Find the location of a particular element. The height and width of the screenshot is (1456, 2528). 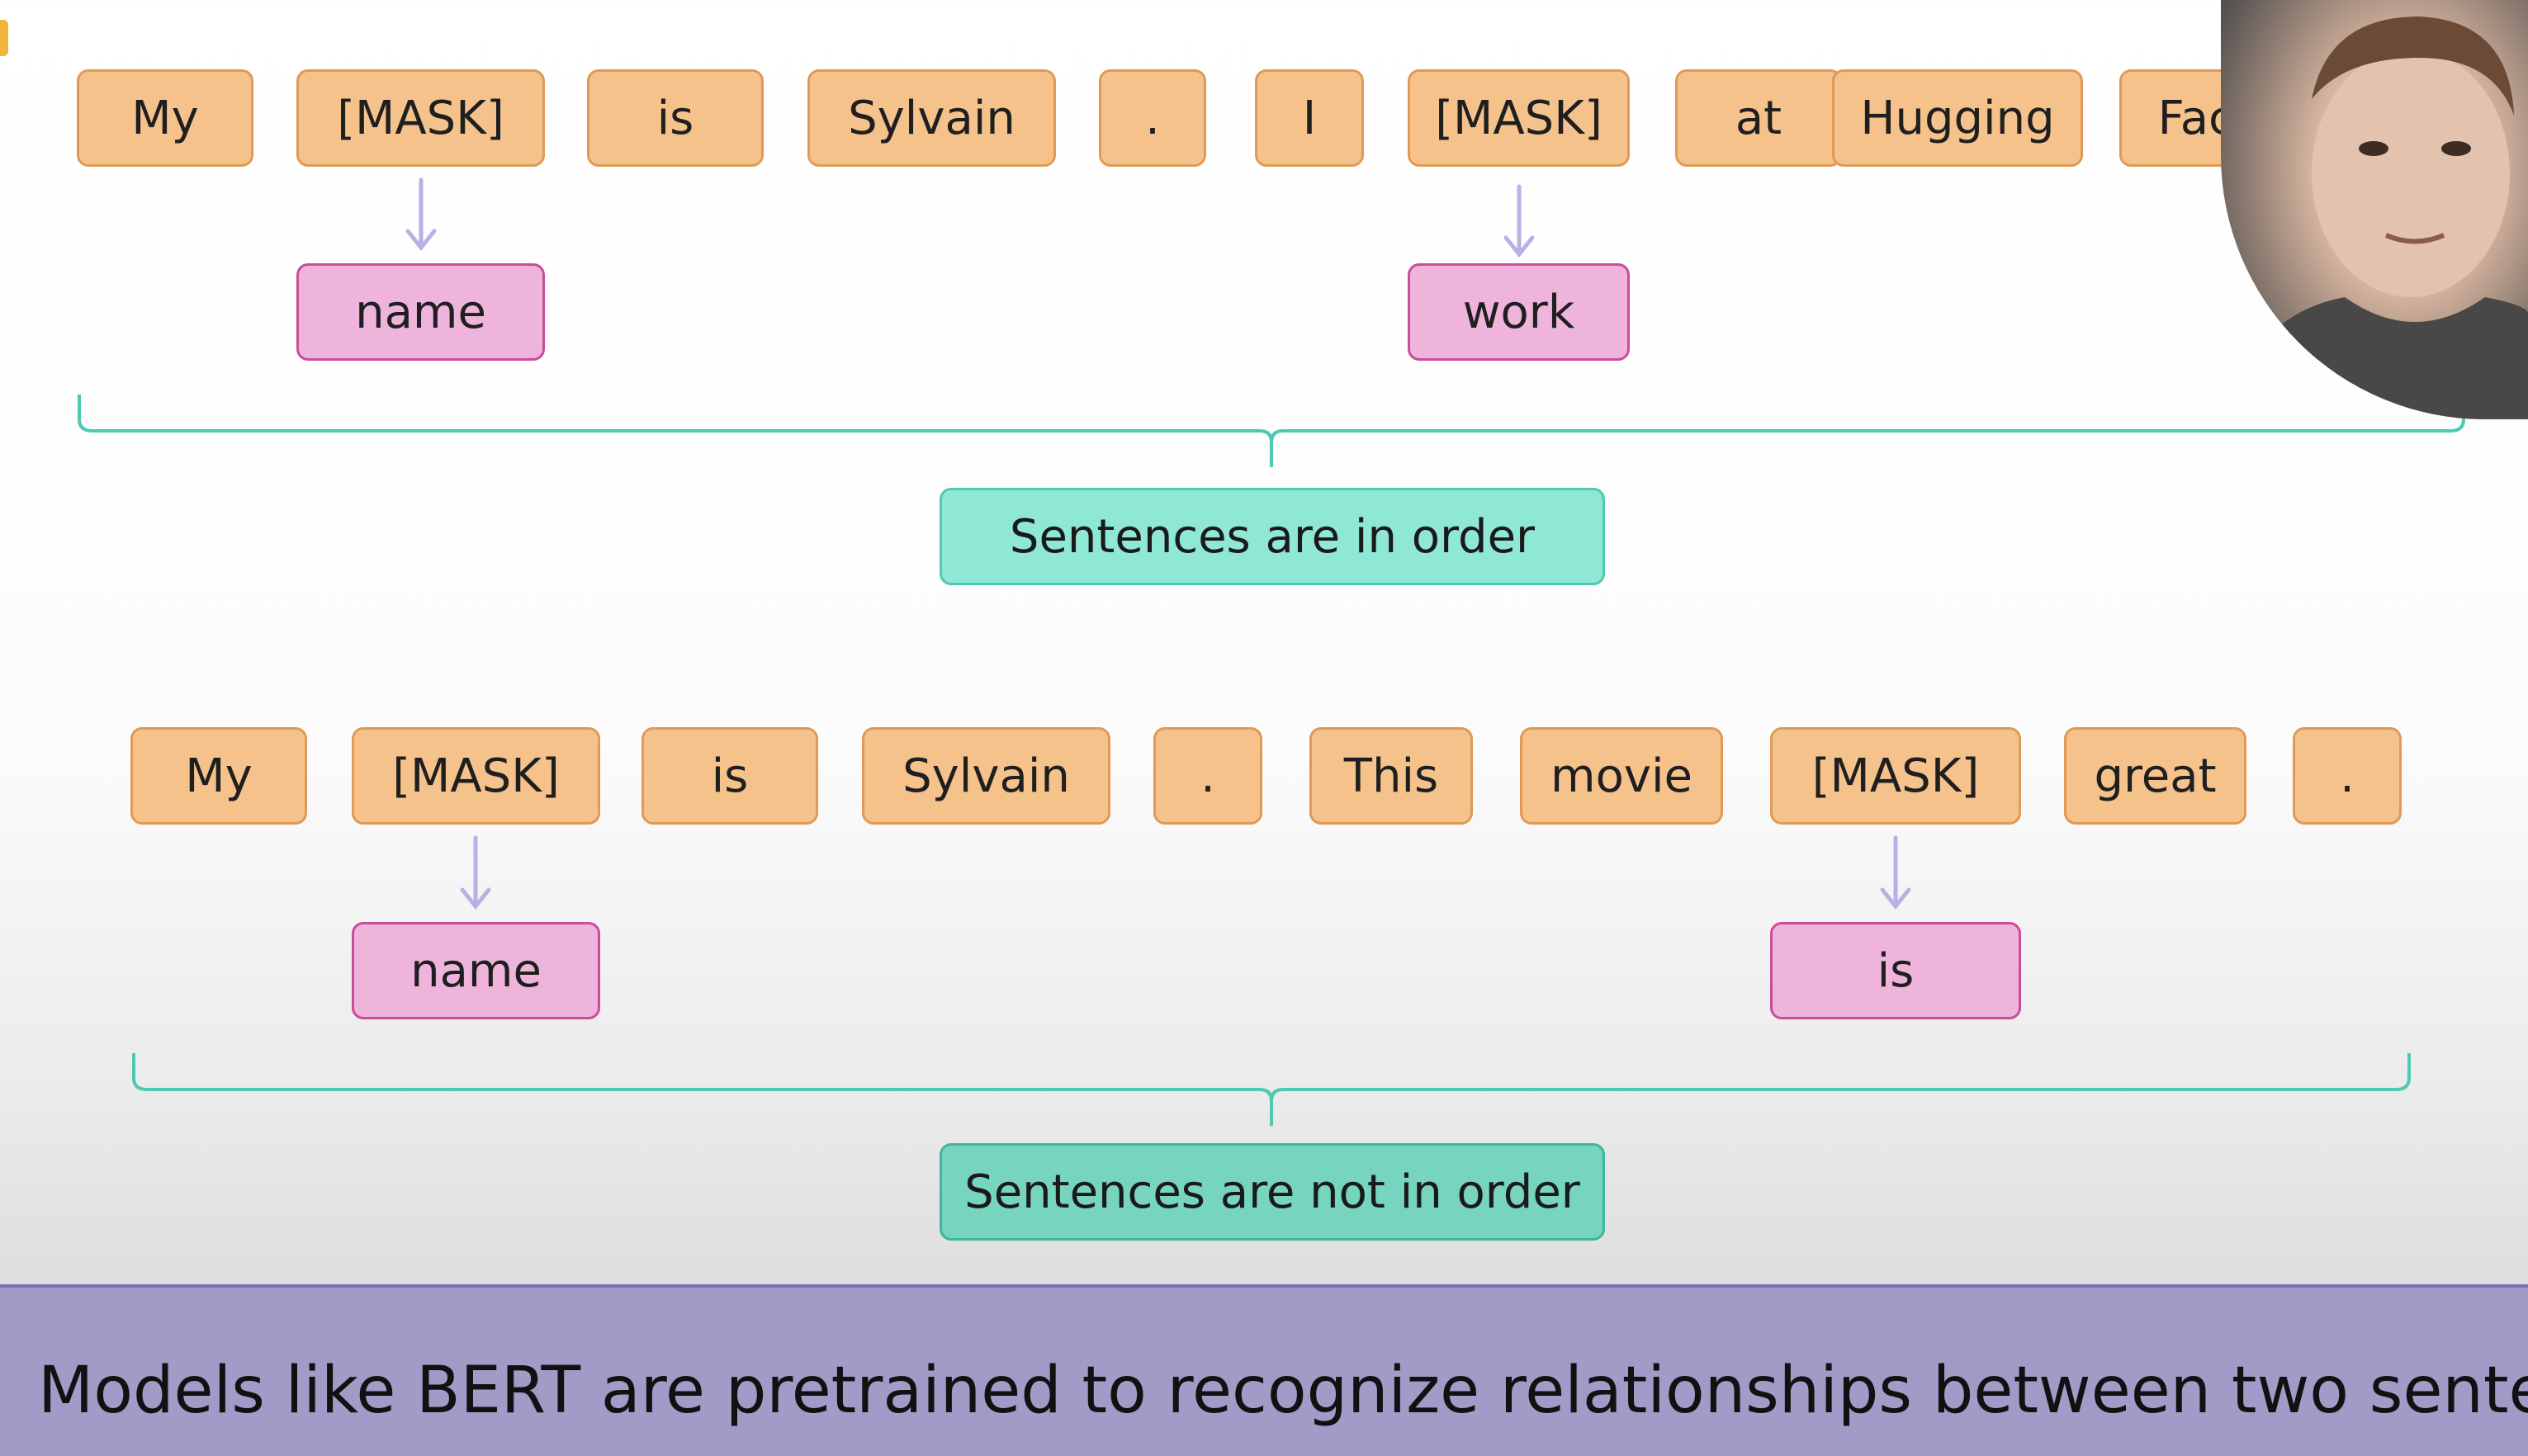

slide-edge-marker is located at coordinates (4, 38).